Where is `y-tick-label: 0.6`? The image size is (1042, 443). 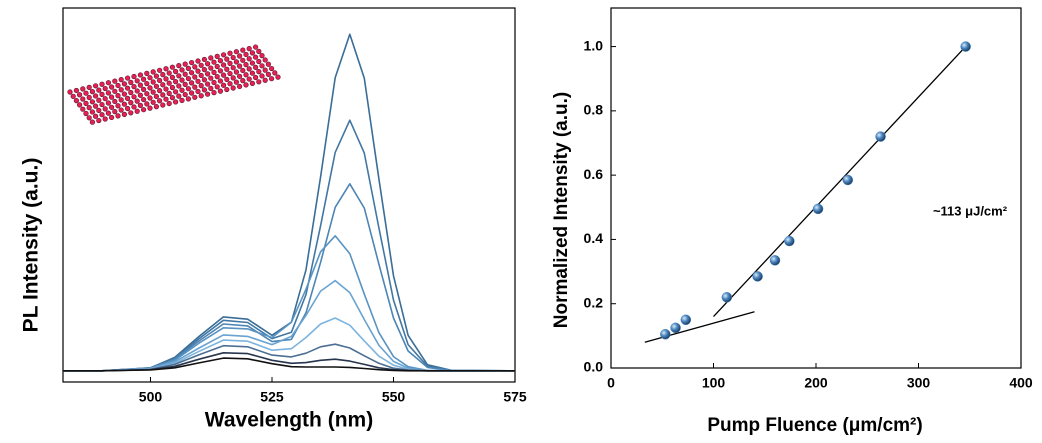 y-tick-label: 0.6 is located at coordinates (594, 174).